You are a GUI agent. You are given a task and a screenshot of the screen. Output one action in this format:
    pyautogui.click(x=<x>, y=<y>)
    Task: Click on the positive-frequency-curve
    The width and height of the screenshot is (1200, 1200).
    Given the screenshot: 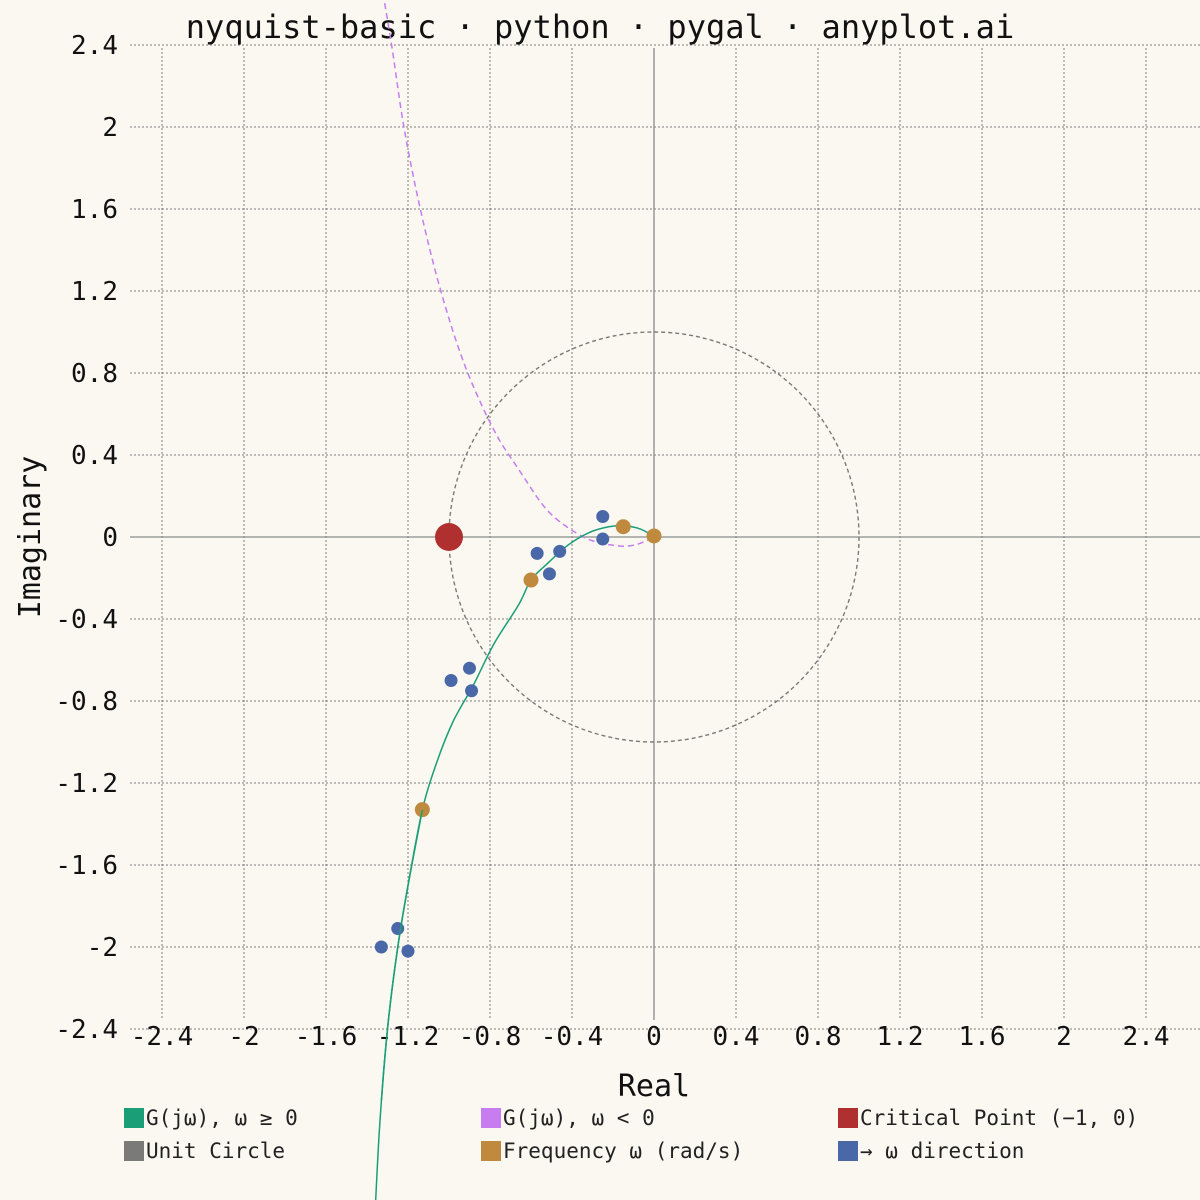 What is the action you would take?
    pyautogui.click(x=517, y=812)
    